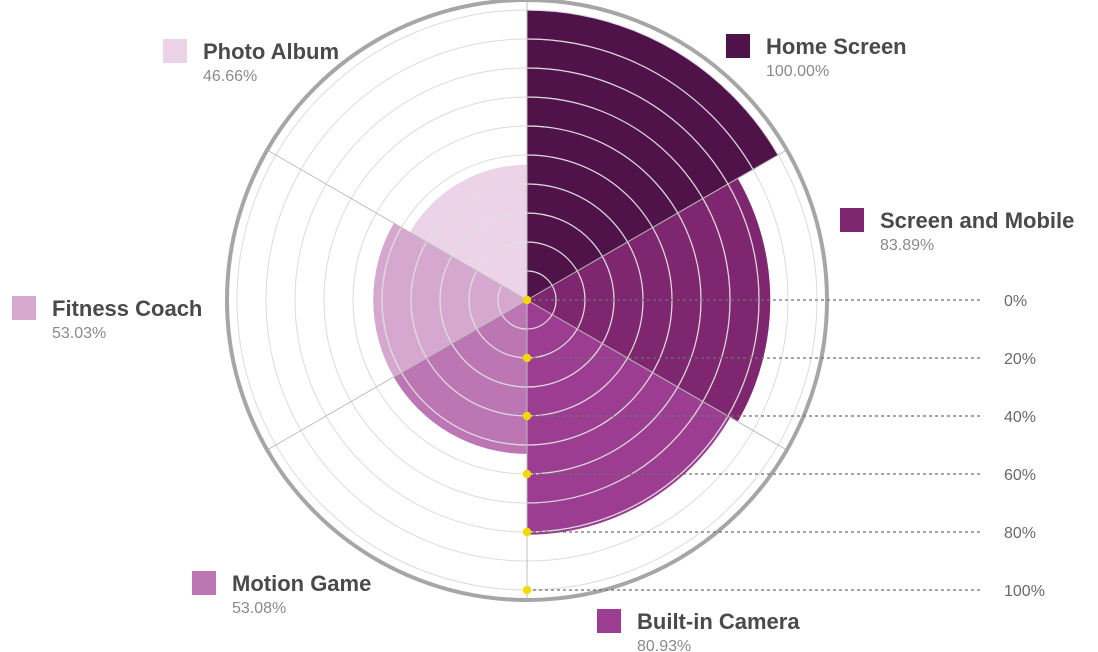  Describe the element at coordinates (1015, 301) in the screenshot. I see `tick-label: 0%` at that location.